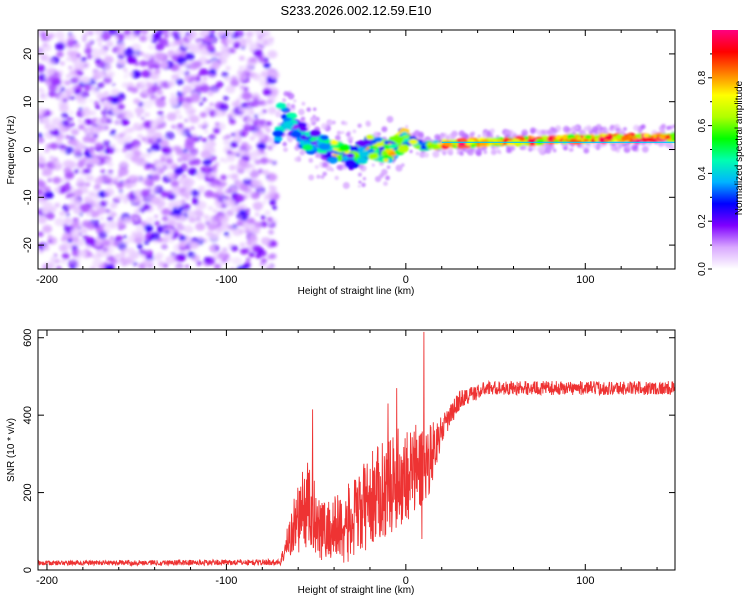 The height and width of the screenshot is (600, 750). Describe the element at coordinates (406, 581) in the screenshot. I see `snr-x-tick-label: 0` at that location.